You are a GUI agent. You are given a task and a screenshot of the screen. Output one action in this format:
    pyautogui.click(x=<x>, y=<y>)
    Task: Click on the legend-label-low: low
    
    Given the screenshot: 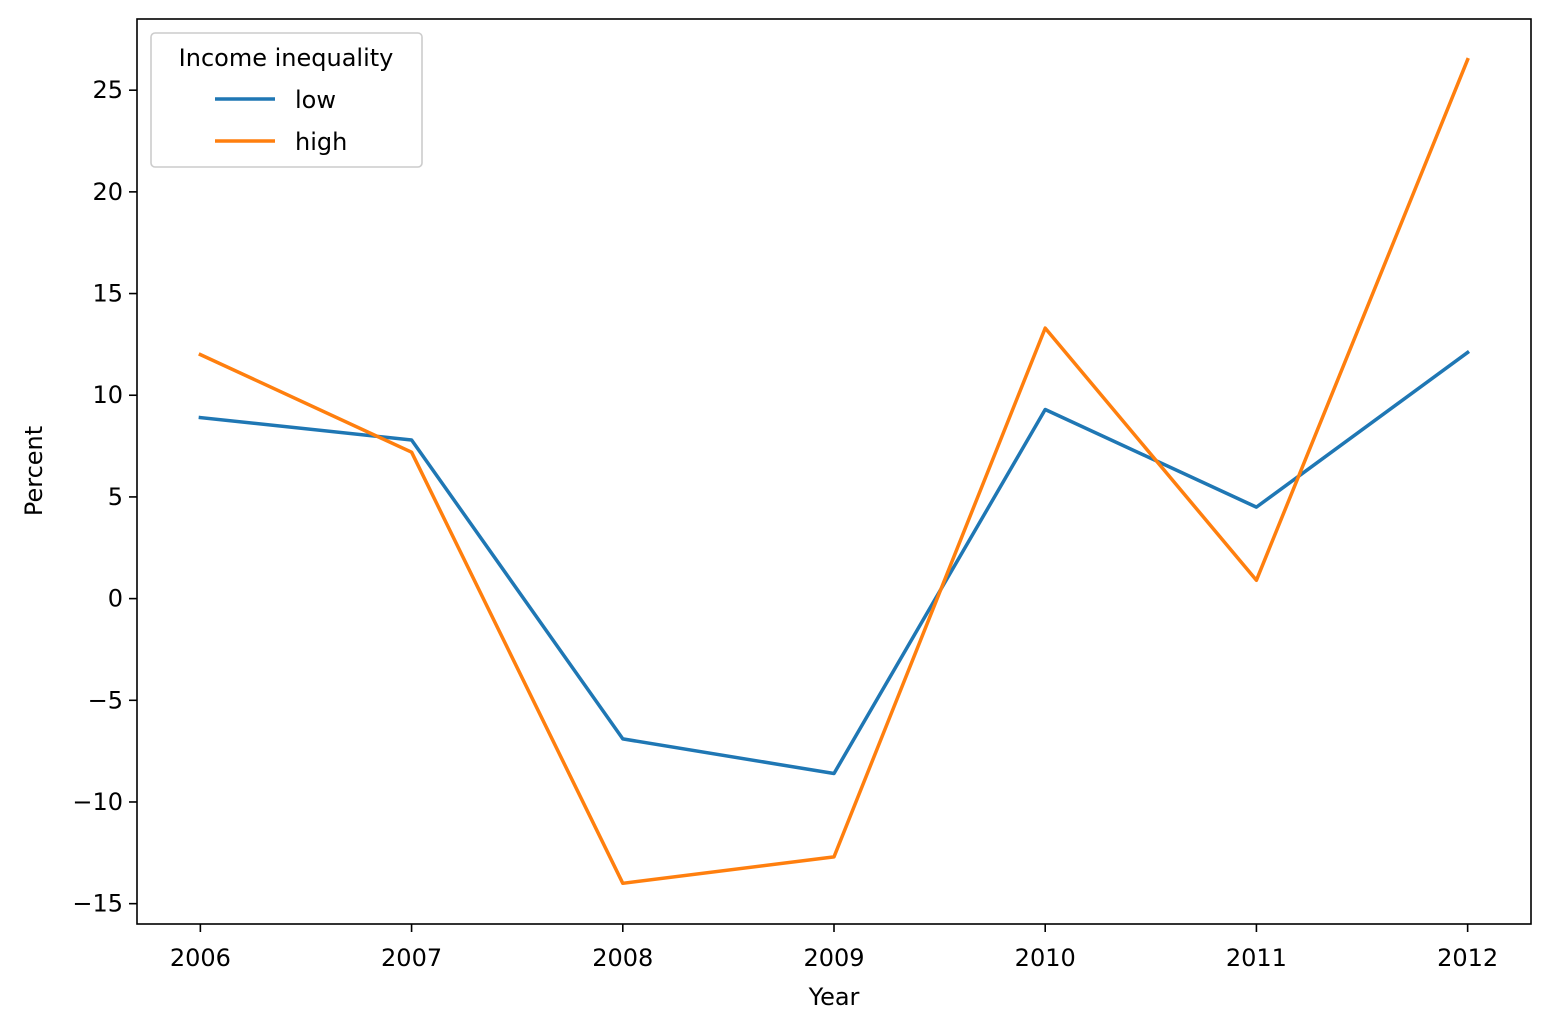 What is the action you would take?
    pyautogui.click(x=315, y=100)
    